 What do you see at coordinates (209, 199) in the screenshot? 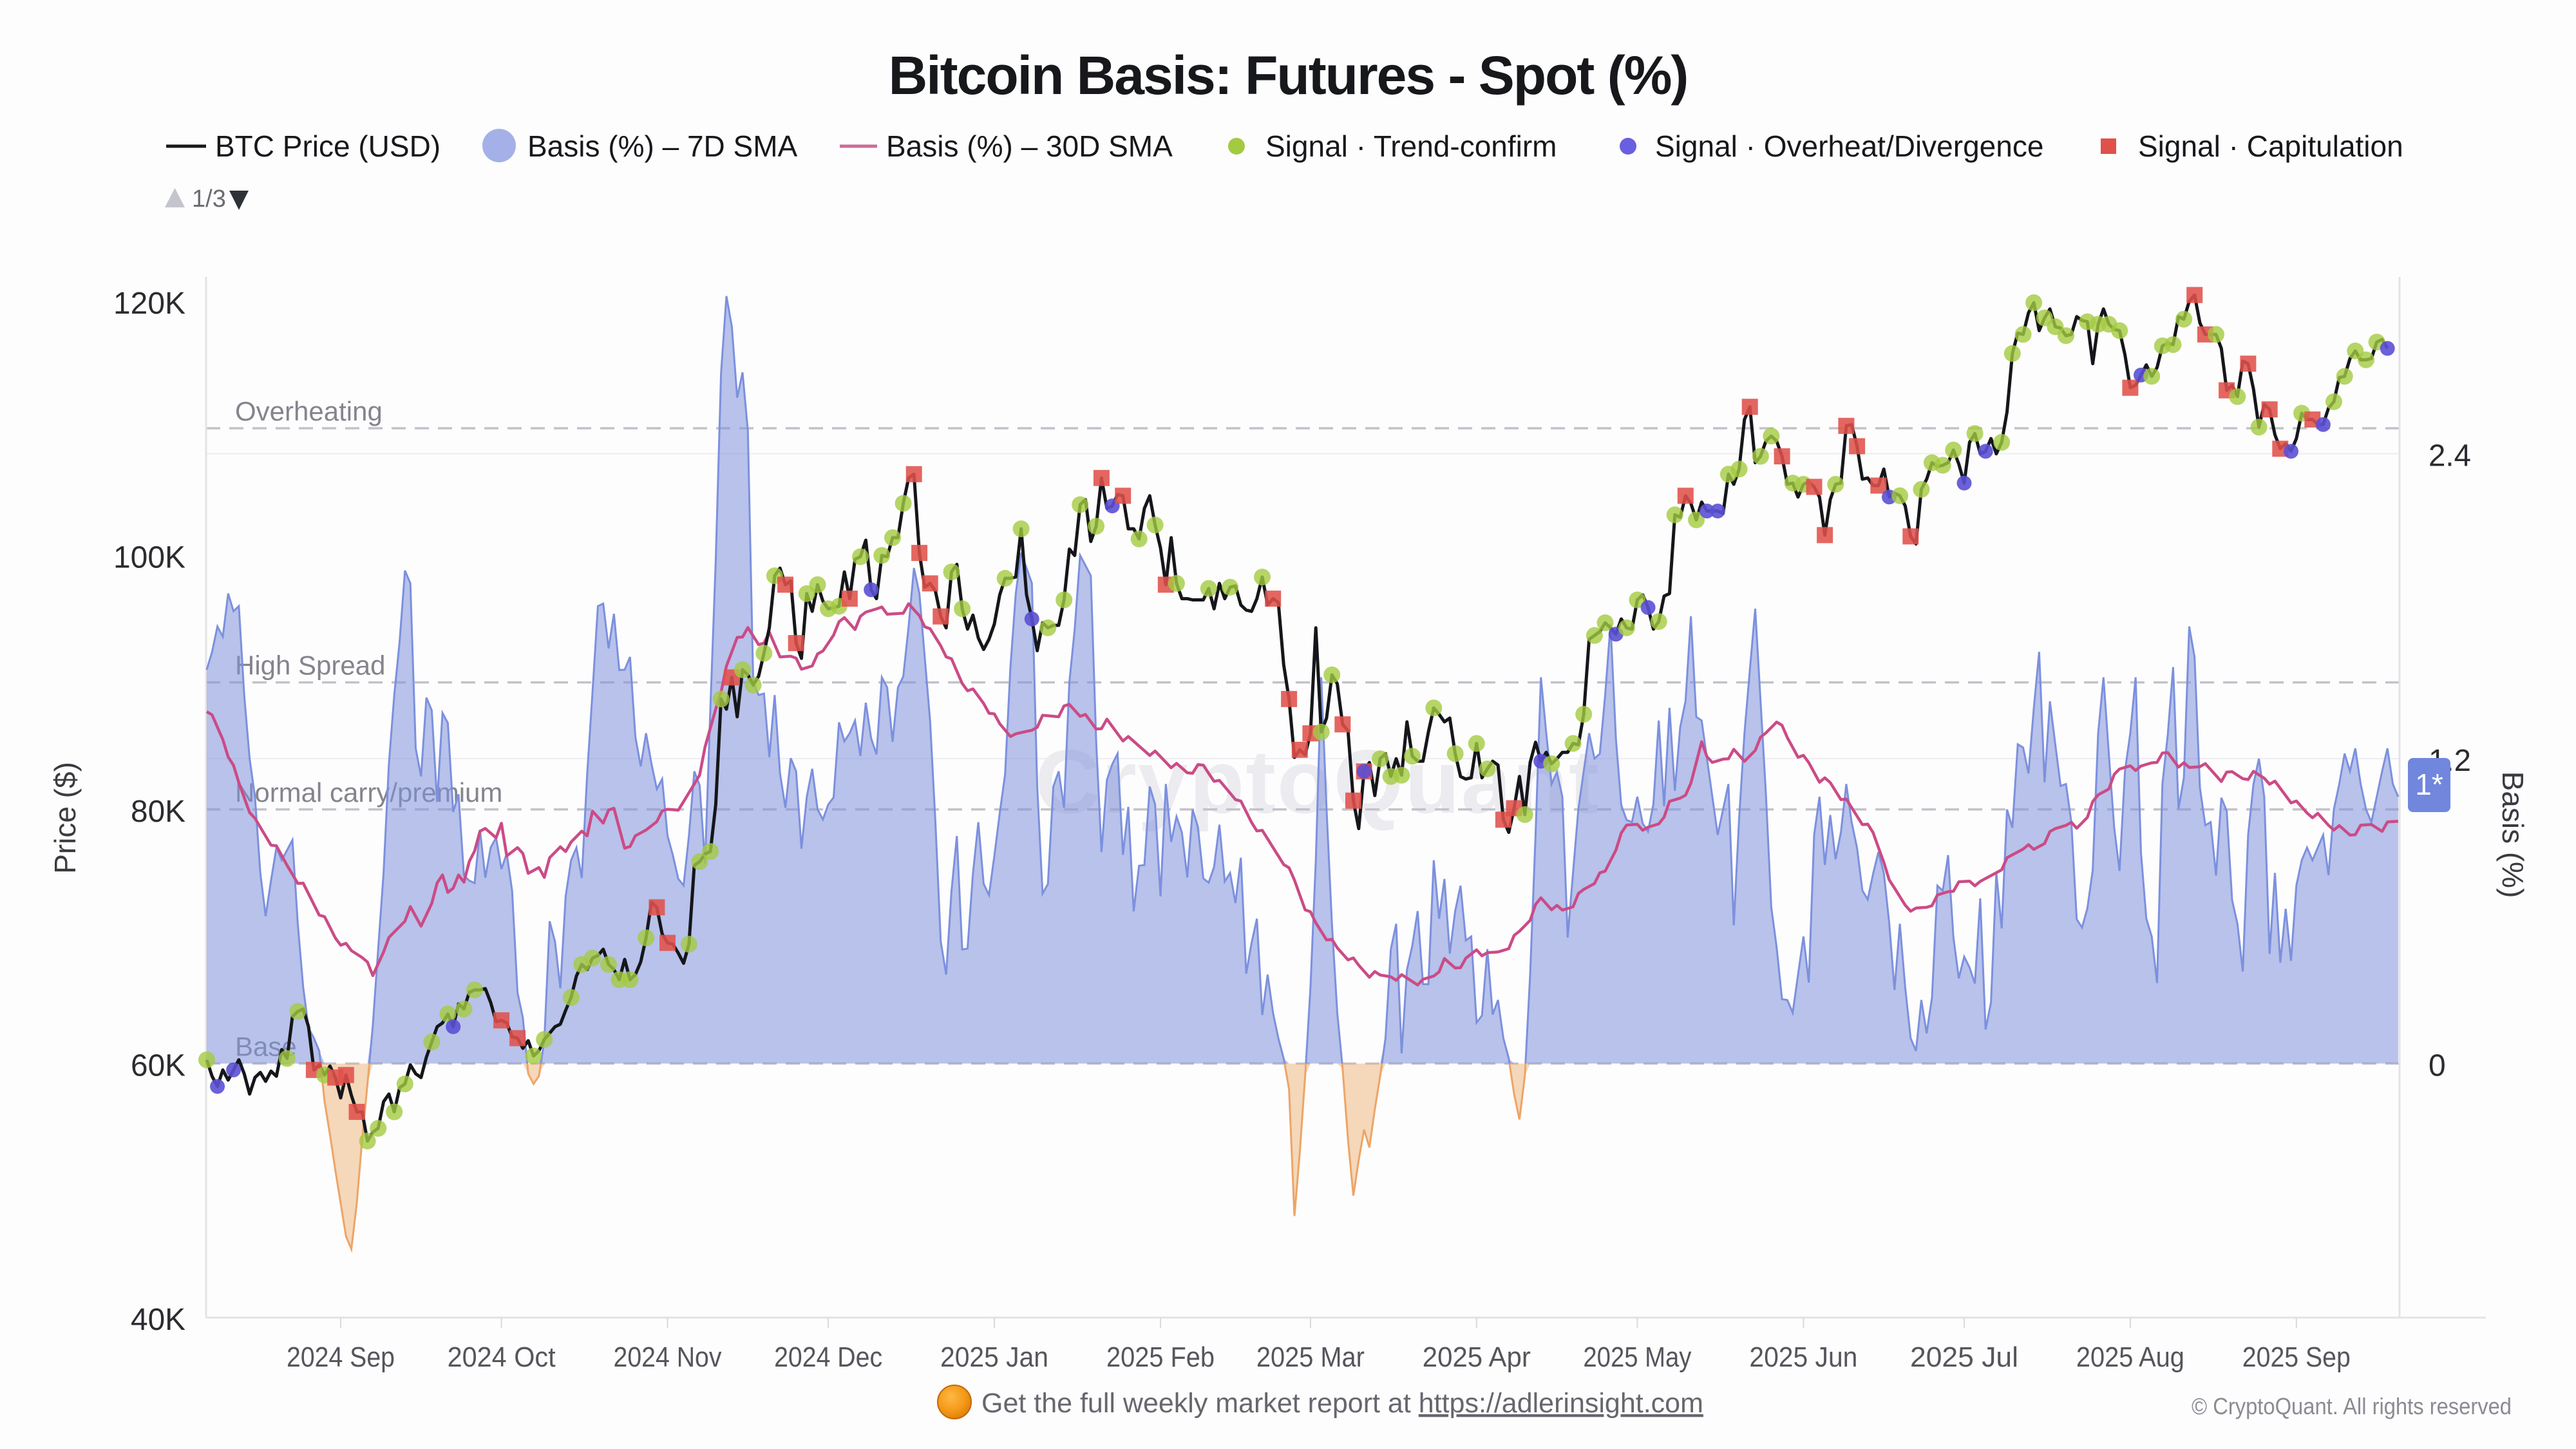
I see `svg-text: 1/3` at bounding box center [209, 199].